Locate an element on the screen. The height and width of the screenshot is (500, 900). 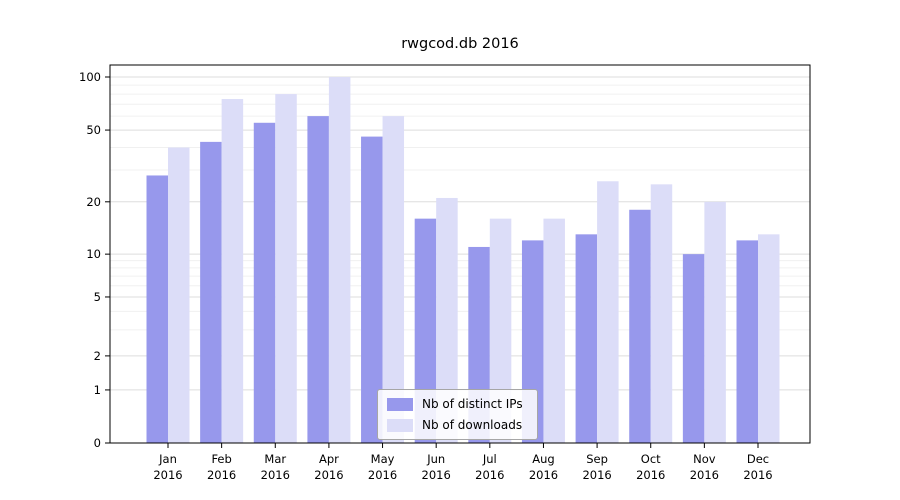
x-tick-label-month: Mar is located at coordinates (275, 459).